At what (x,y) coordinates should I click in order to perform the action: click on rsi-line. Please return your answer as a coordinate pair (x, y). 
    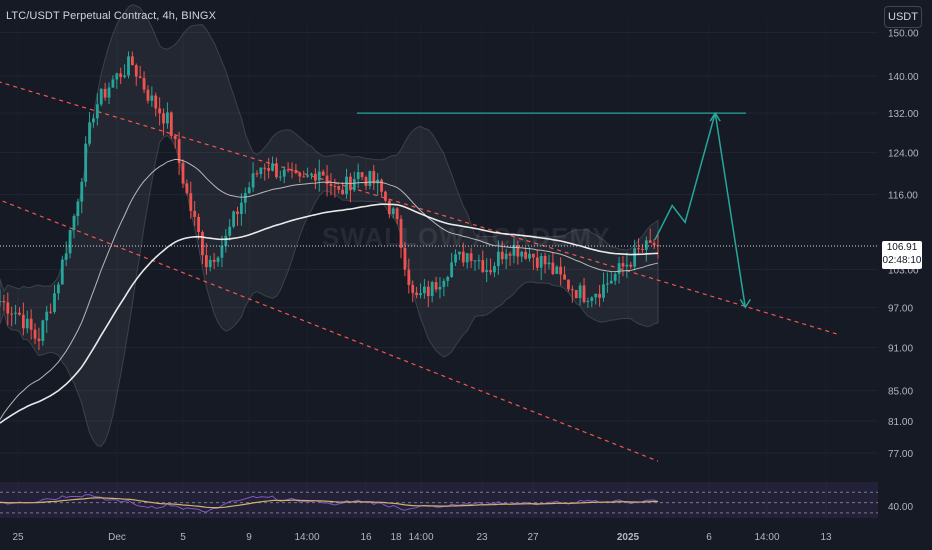
    Looking at the image, I should click on (329, 503).